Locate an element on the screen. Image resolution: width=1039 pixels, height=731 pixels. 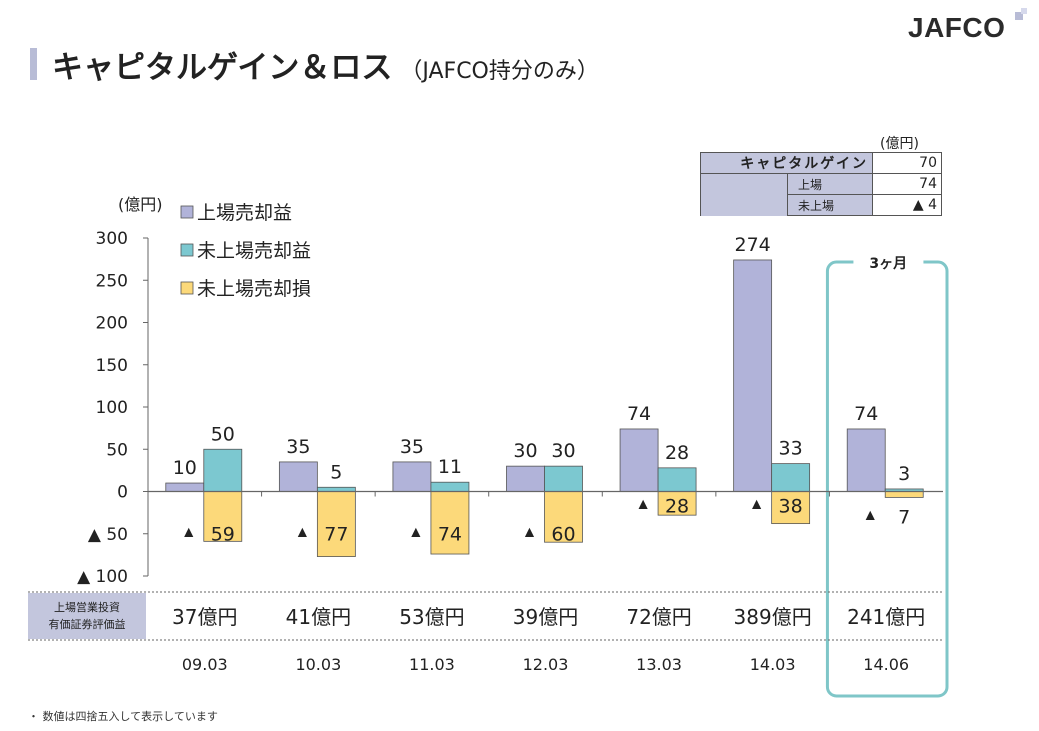
y-axis-unit-label: (億円) is located at coordinates (140, 204).